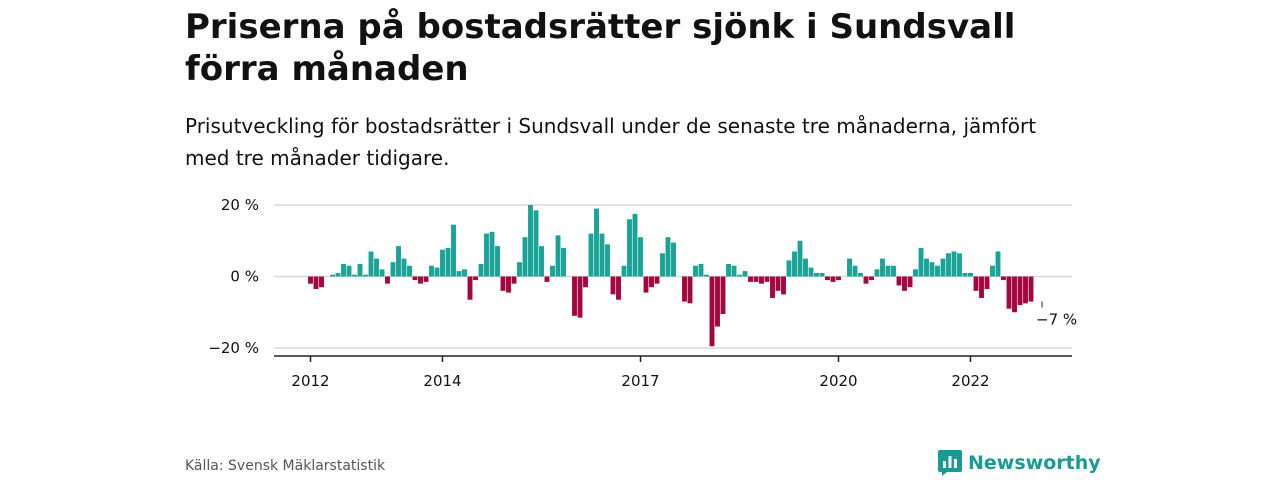  I want to click on newsworthy-logo-icon, so click(950, 463).